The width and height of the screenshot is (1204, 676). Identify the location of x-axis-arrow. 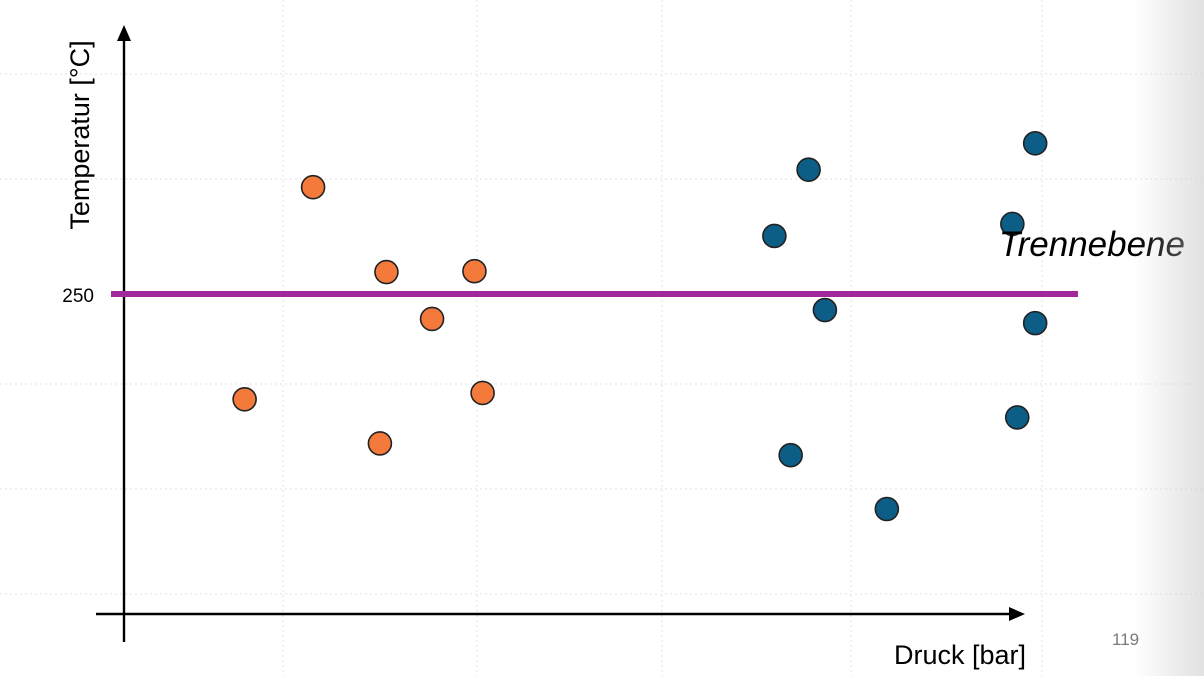
(1017, 614).